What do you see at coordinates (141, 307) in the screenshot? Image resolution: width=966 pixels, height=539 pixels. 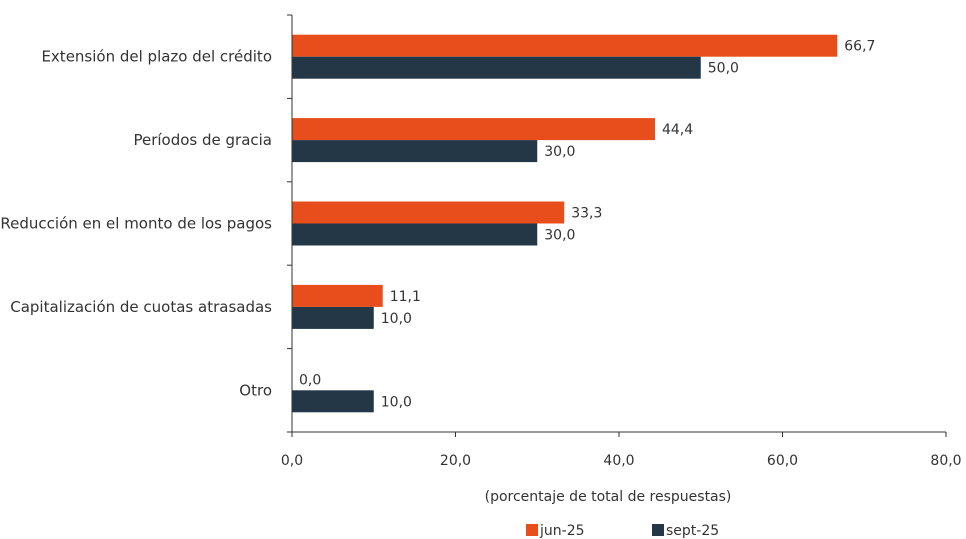 I see `category-label: Capitalización de cuotas atrasadas` at bounding box center [141, 307].